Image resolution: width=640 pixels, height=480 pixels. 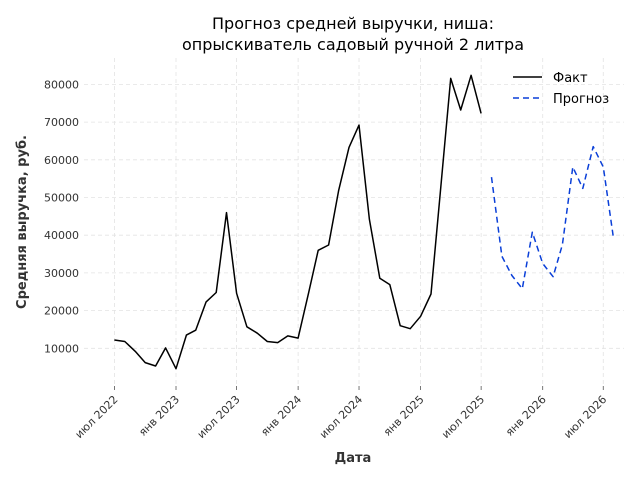 What do you see at coordinates (61, 273) in the screenshot?
I see `y-tick-label: 30000` at bounding box center [61, 273].